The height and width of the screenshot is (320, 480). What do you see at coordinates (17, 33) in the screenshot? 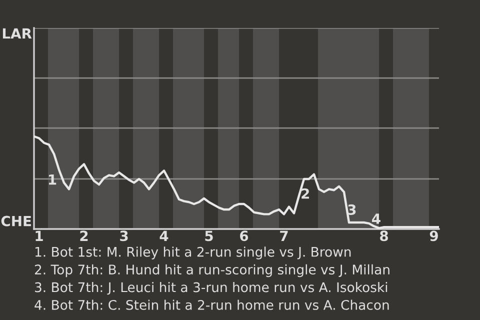
I see `text: LAR` at bounding box center [17, 33].